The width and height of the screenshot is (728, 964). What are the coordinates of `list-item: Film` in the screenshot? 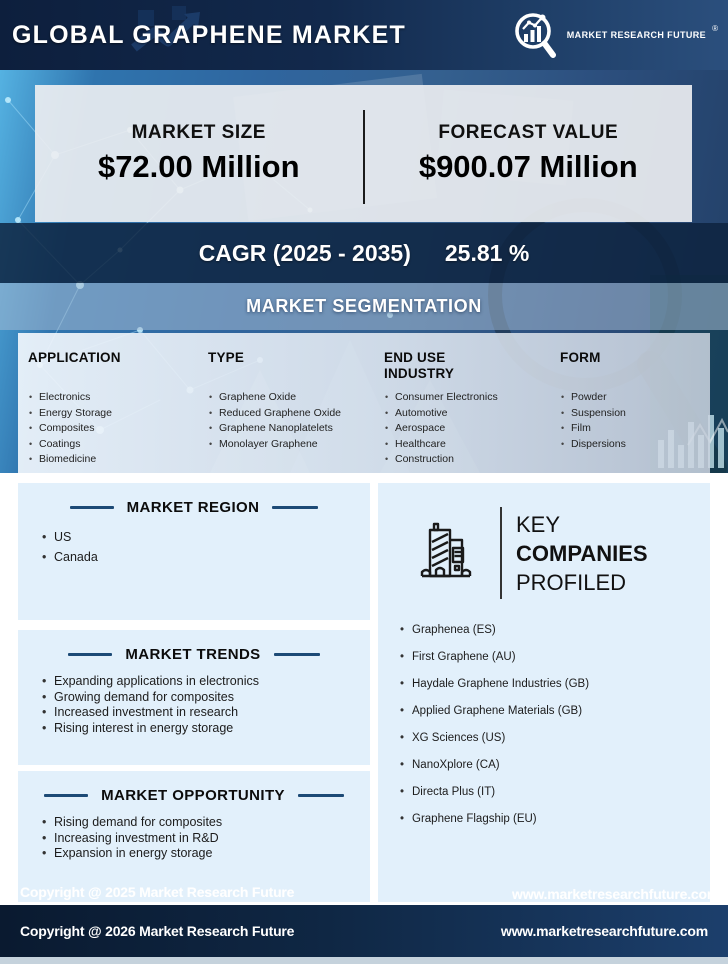 It's located at (635, 429).